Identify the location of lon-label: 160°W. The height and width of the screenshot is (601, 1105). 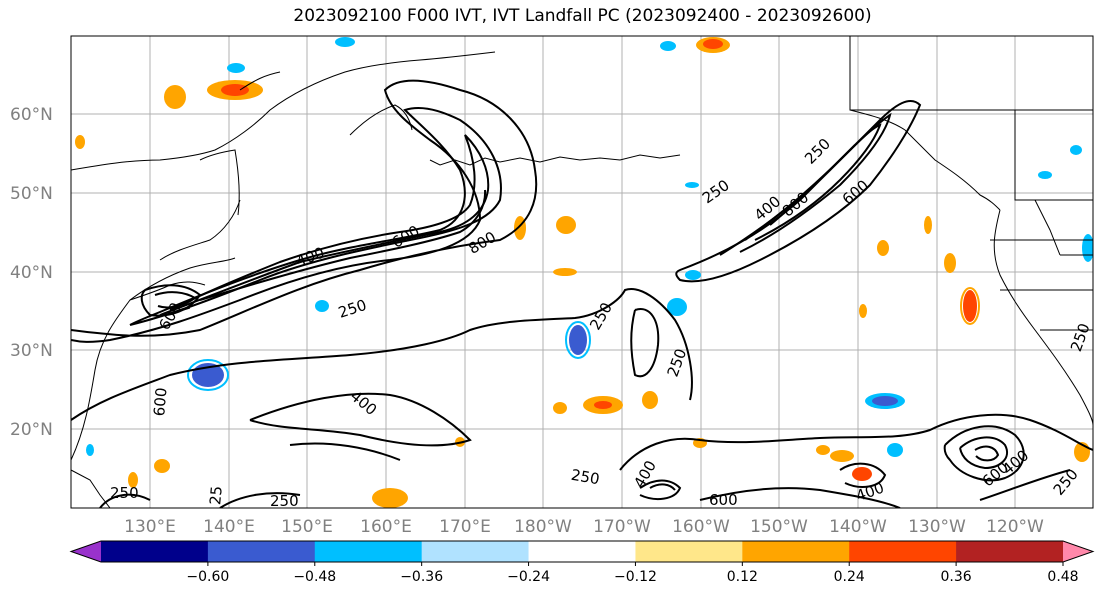
(701, 527).